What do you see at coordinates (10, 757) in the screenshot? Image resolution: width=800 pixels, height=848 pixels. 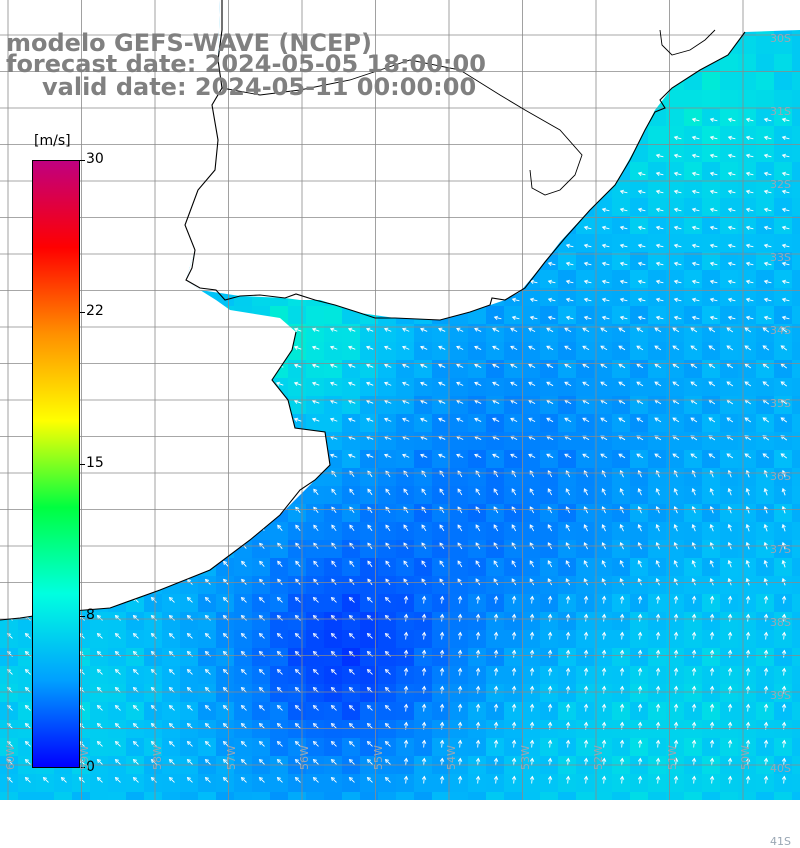 I see `longitude-label: 60W` at bounding box center [10, 757].